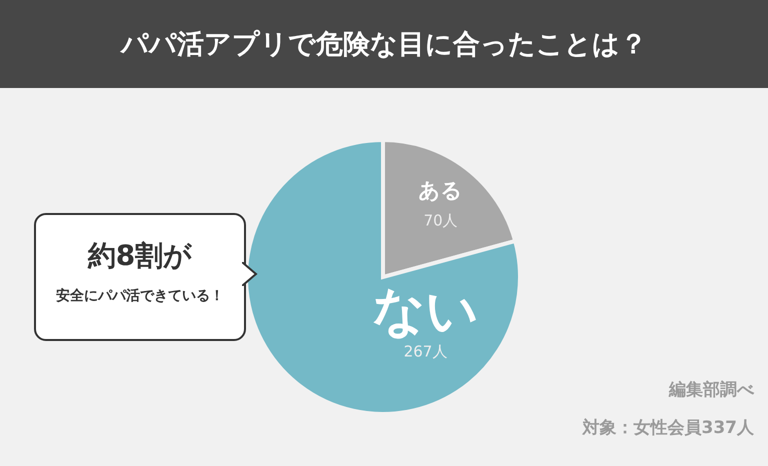 This screenshot has width=768, height=466. I want to click on text: 編集部調べ, so click(711, 390).